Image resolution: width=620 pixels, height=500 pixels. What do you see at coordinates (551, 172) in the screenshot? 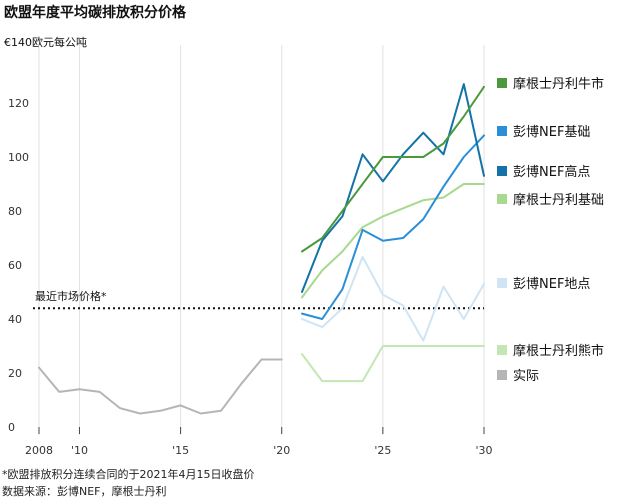
I see `legend-label: 彭博NEF高点` at bounding box center [551, 172].